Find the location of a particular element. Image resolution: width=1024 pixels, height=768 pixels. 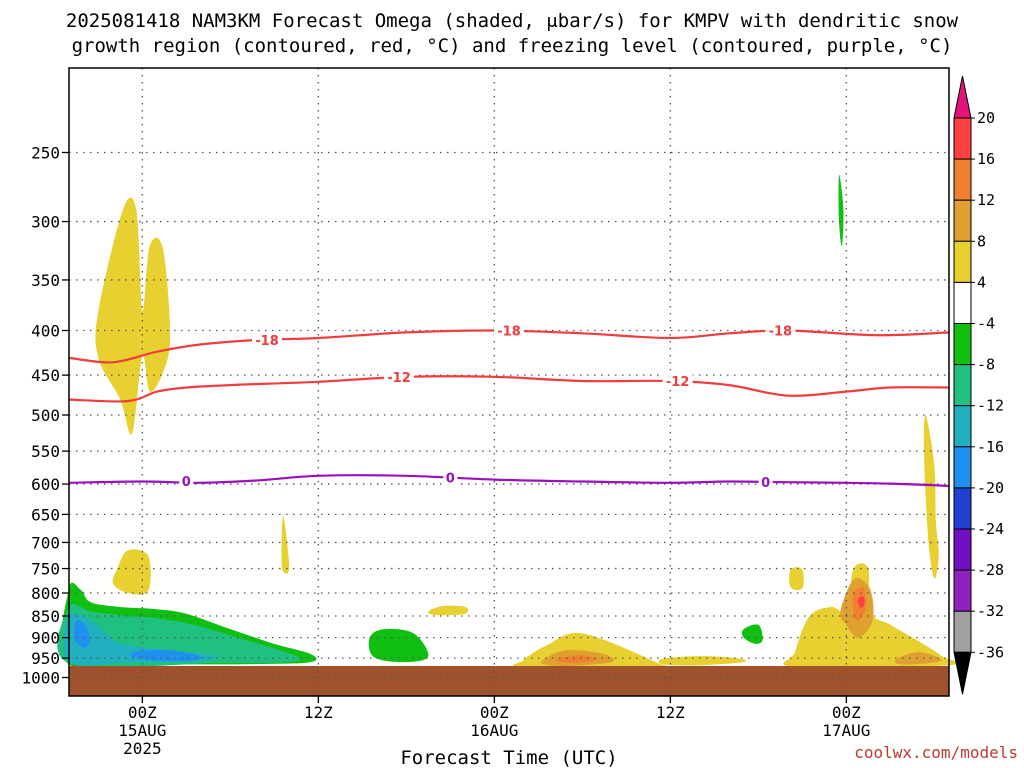

terrain-ground is located at coordinates (509, 680).